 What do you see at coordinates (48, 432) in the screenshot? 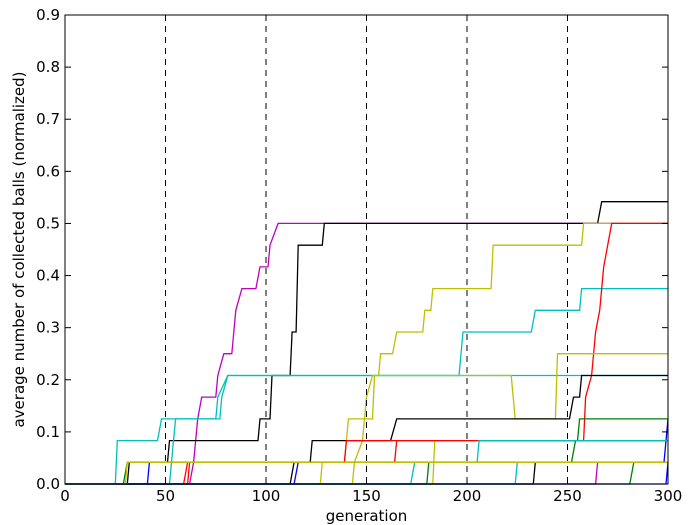
I see `y-tick-label: 0.1` at bounding box center [48, 432].